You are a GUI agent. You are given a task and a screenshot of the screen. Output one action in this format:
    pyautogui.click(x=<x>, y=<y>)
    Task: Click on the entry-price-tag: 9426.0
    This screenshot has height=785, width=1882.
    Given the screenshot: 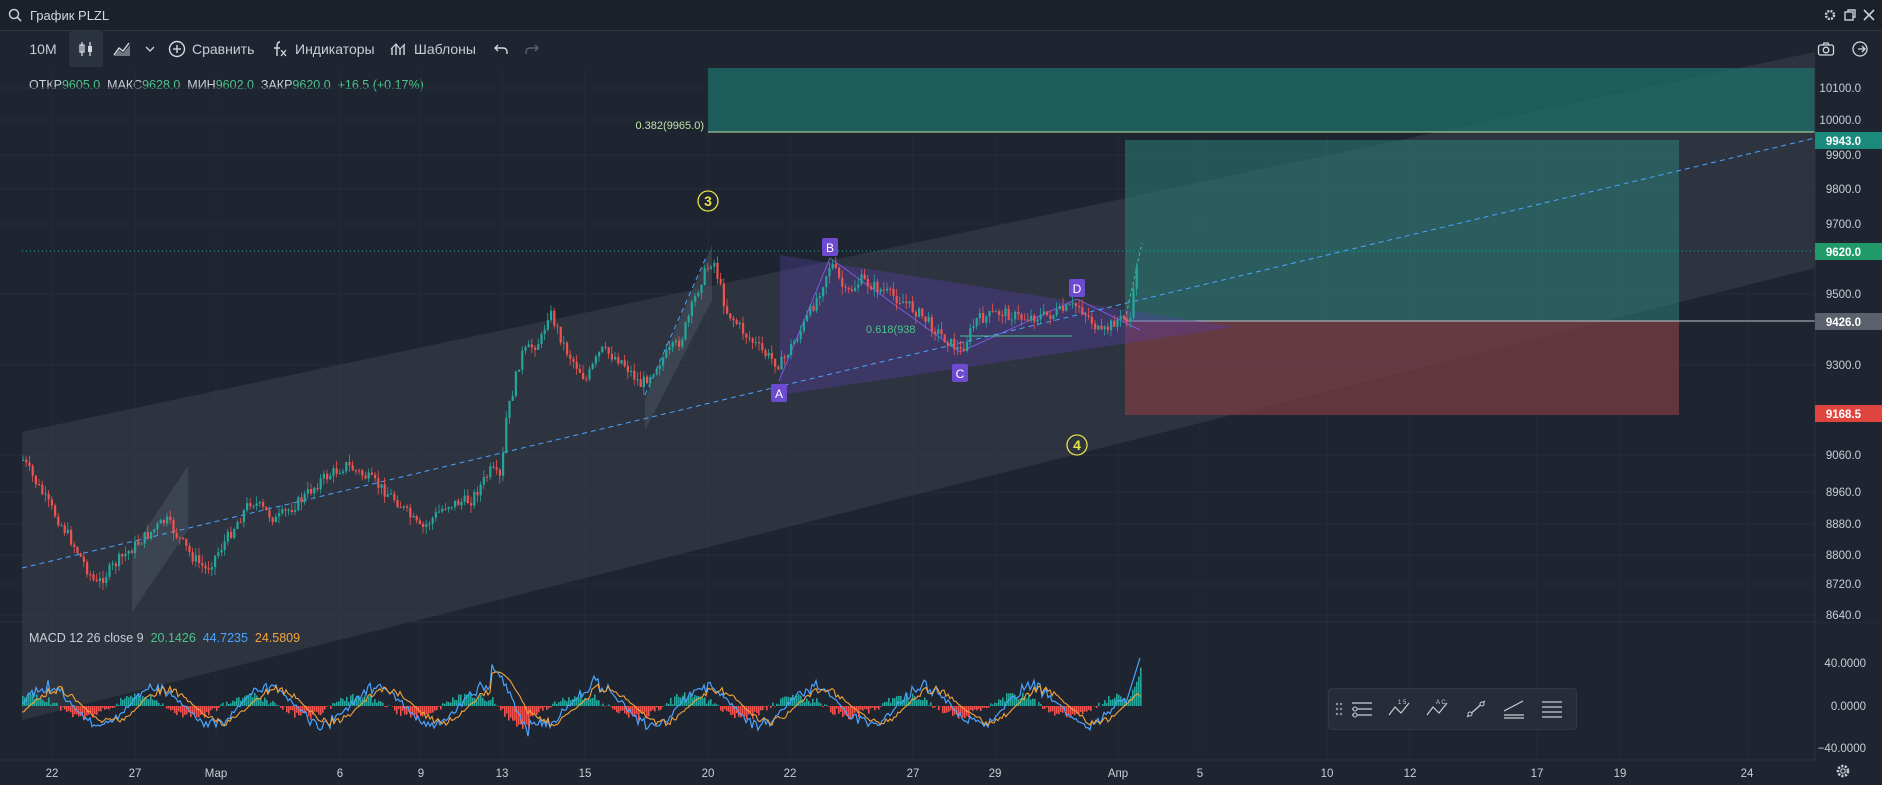 What is the action you would take?
    pyautogui.click(x=1848, y=321)
    